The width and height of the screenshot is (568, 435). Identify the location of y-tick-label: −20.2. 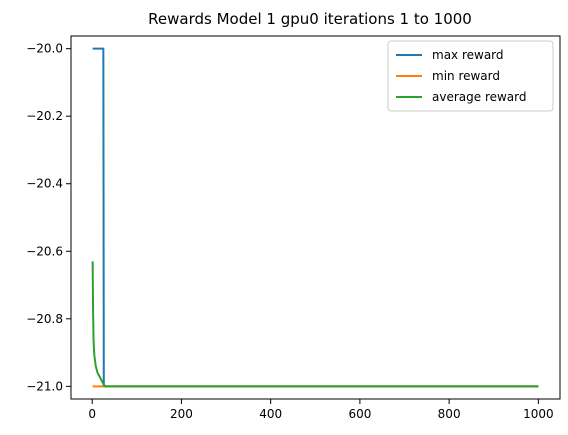
(44, 116).